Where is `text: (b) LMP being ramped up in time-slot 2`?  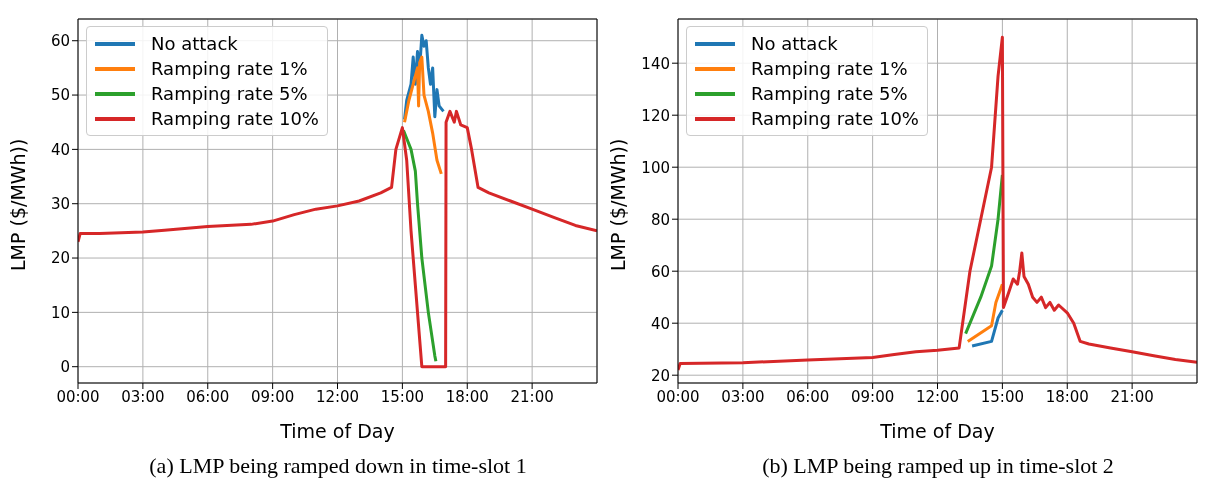
text: (b) LMP being ramped up in time-slot 2 is located at coordinates (938, 466).